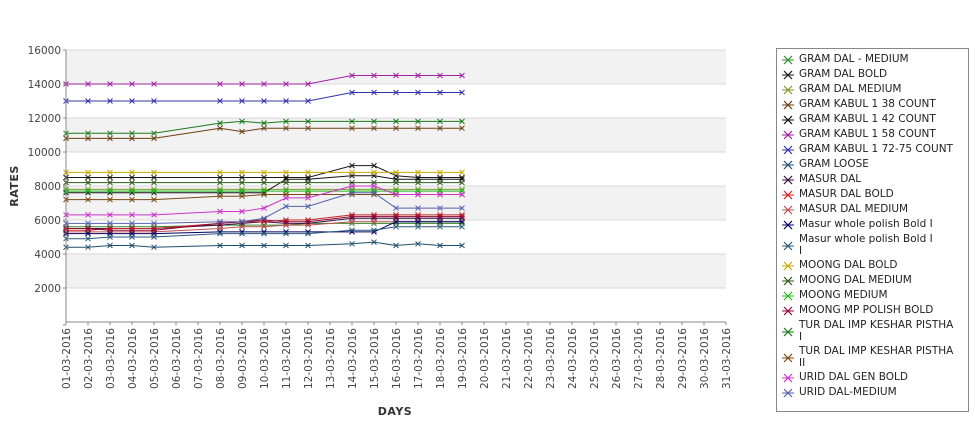 This screenshot has width=975, height=429. What do you see at coordinates (375, 358) in the screenshot?
I see `x-tick-label: 15-03-2016` at bounding box center [375, 358].